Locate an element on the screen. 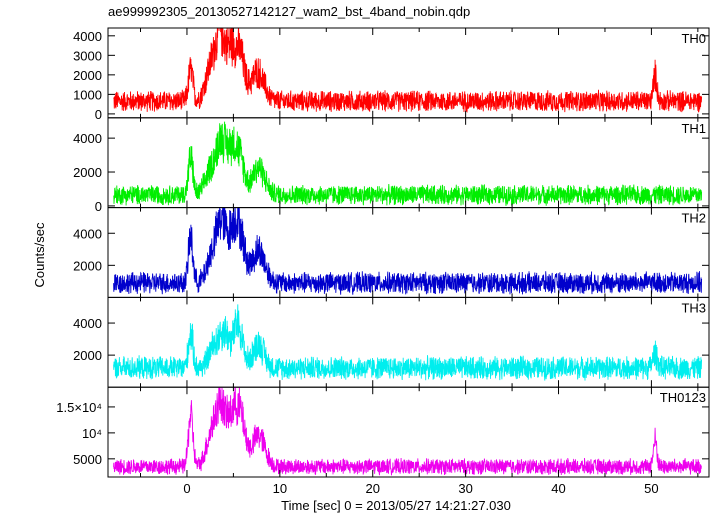 Image resolution: width=717 pixels, height=516 pixels. y-tick-label: 1000 is located at coordinates (87, 94).